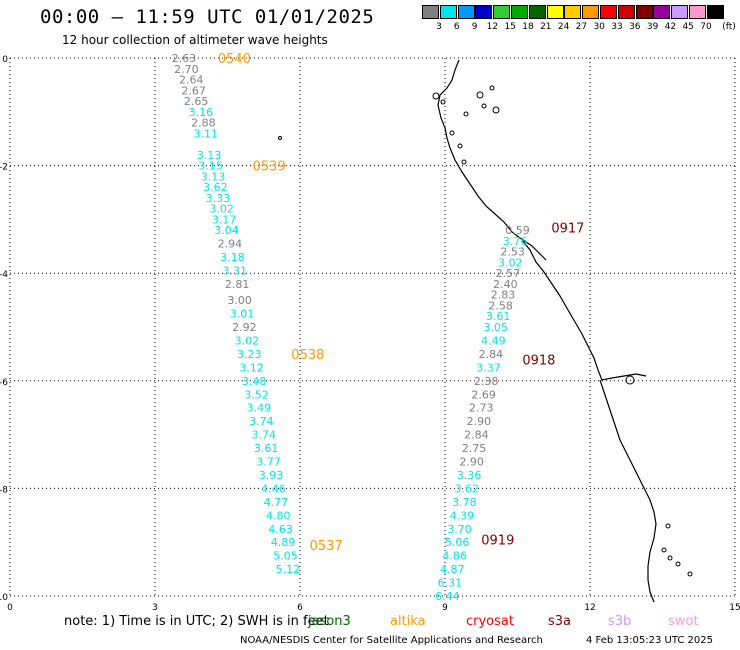  I want to click on swh-value: 3.00, so click(239, 300).